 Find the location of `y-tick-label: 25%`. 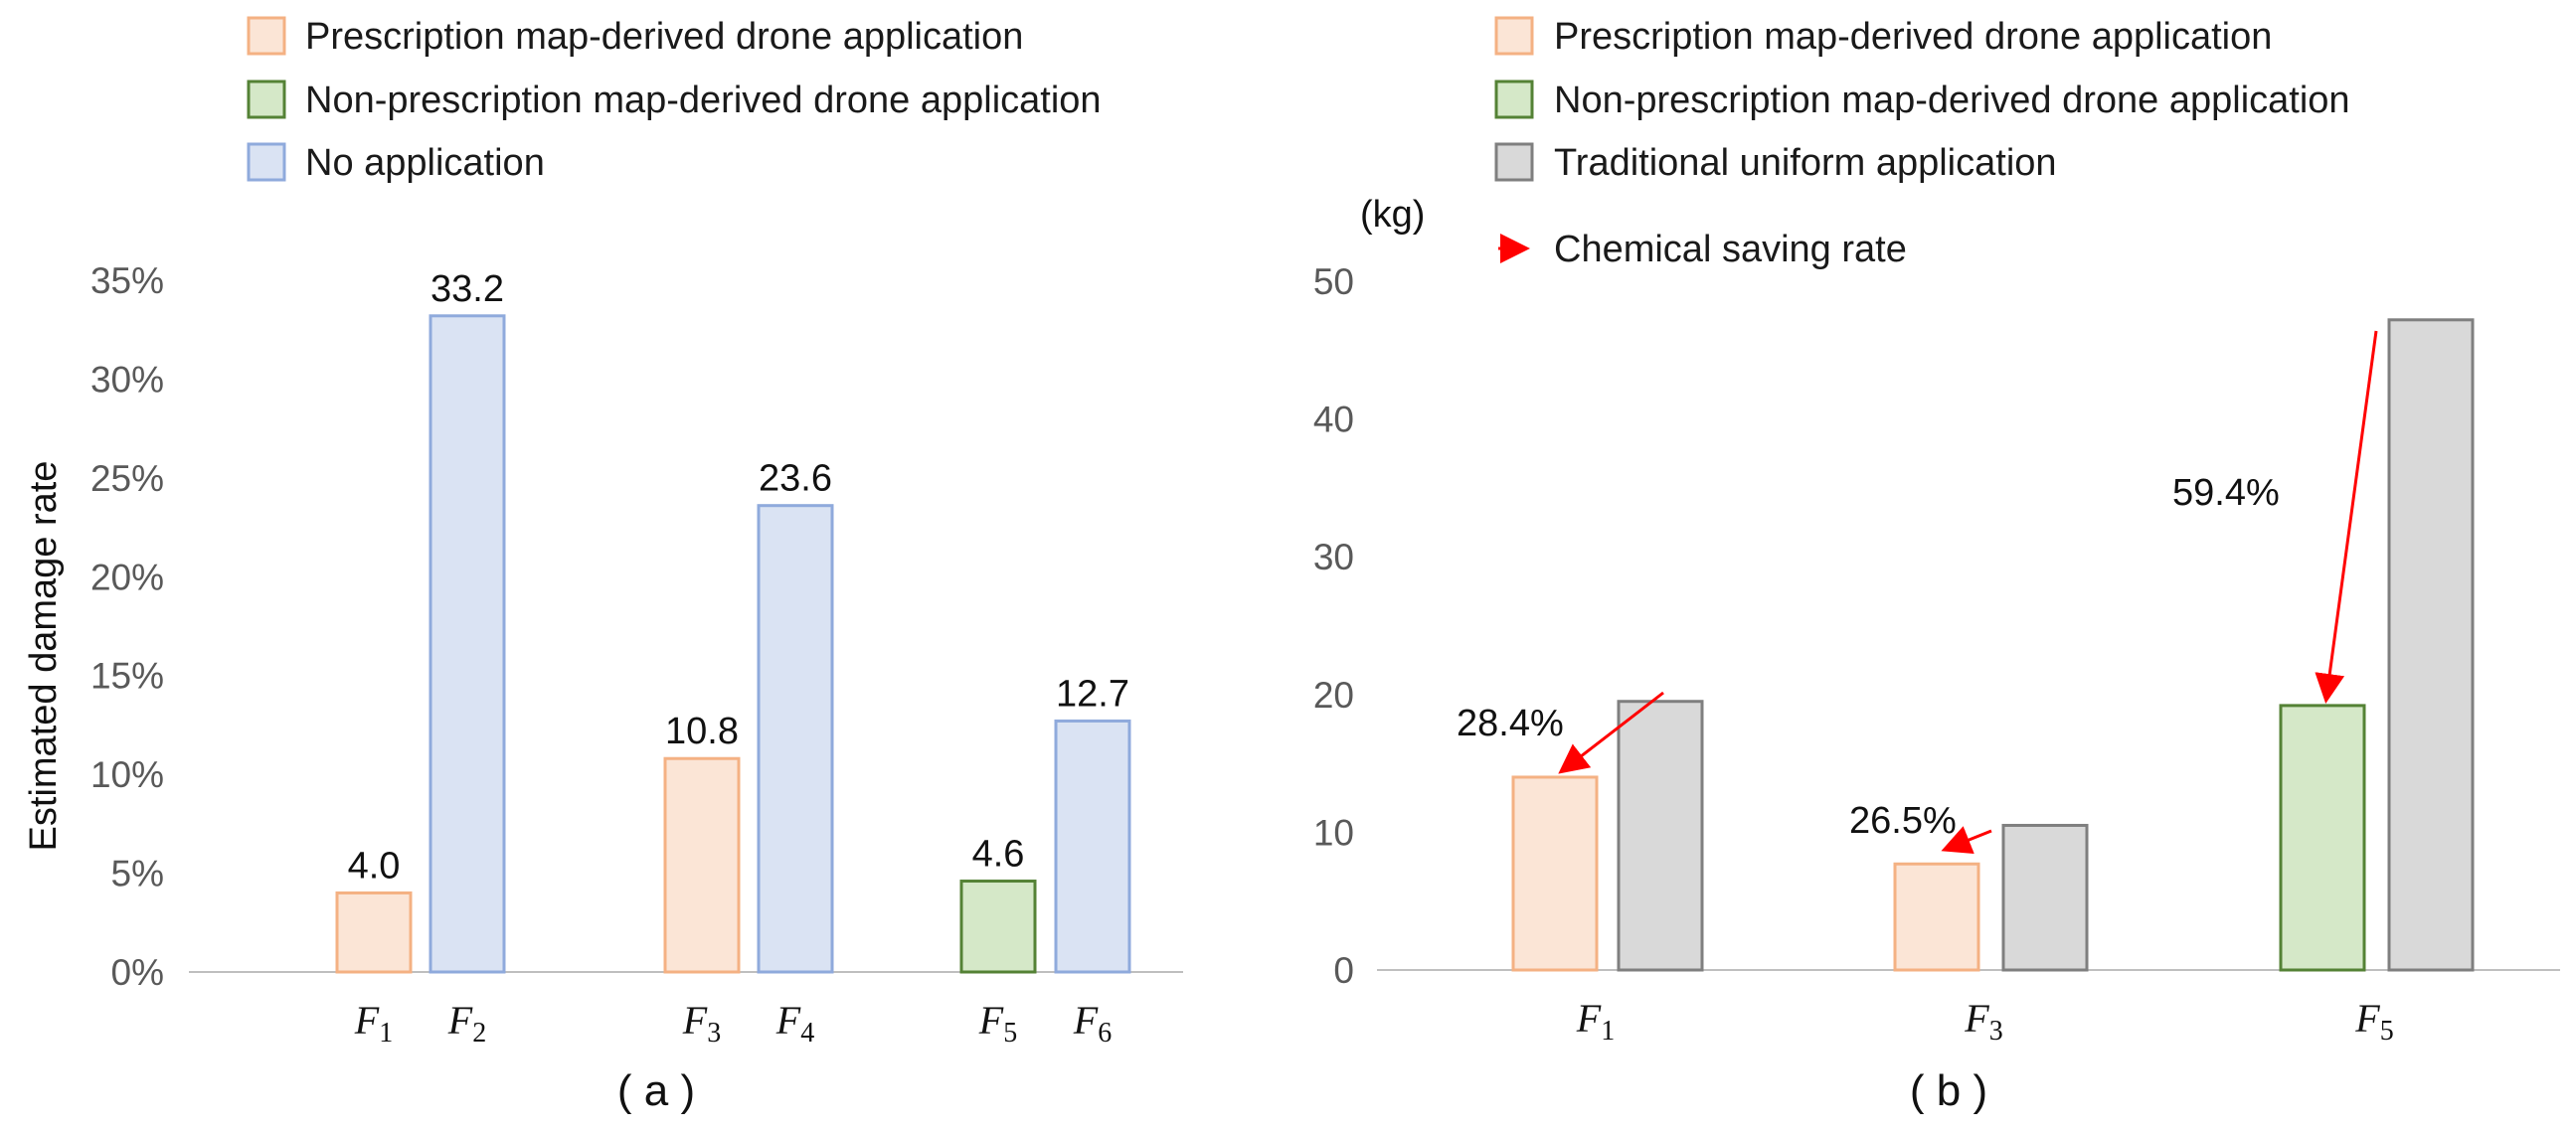

y-tick-label: 25% is located at coordinates (127, 478).